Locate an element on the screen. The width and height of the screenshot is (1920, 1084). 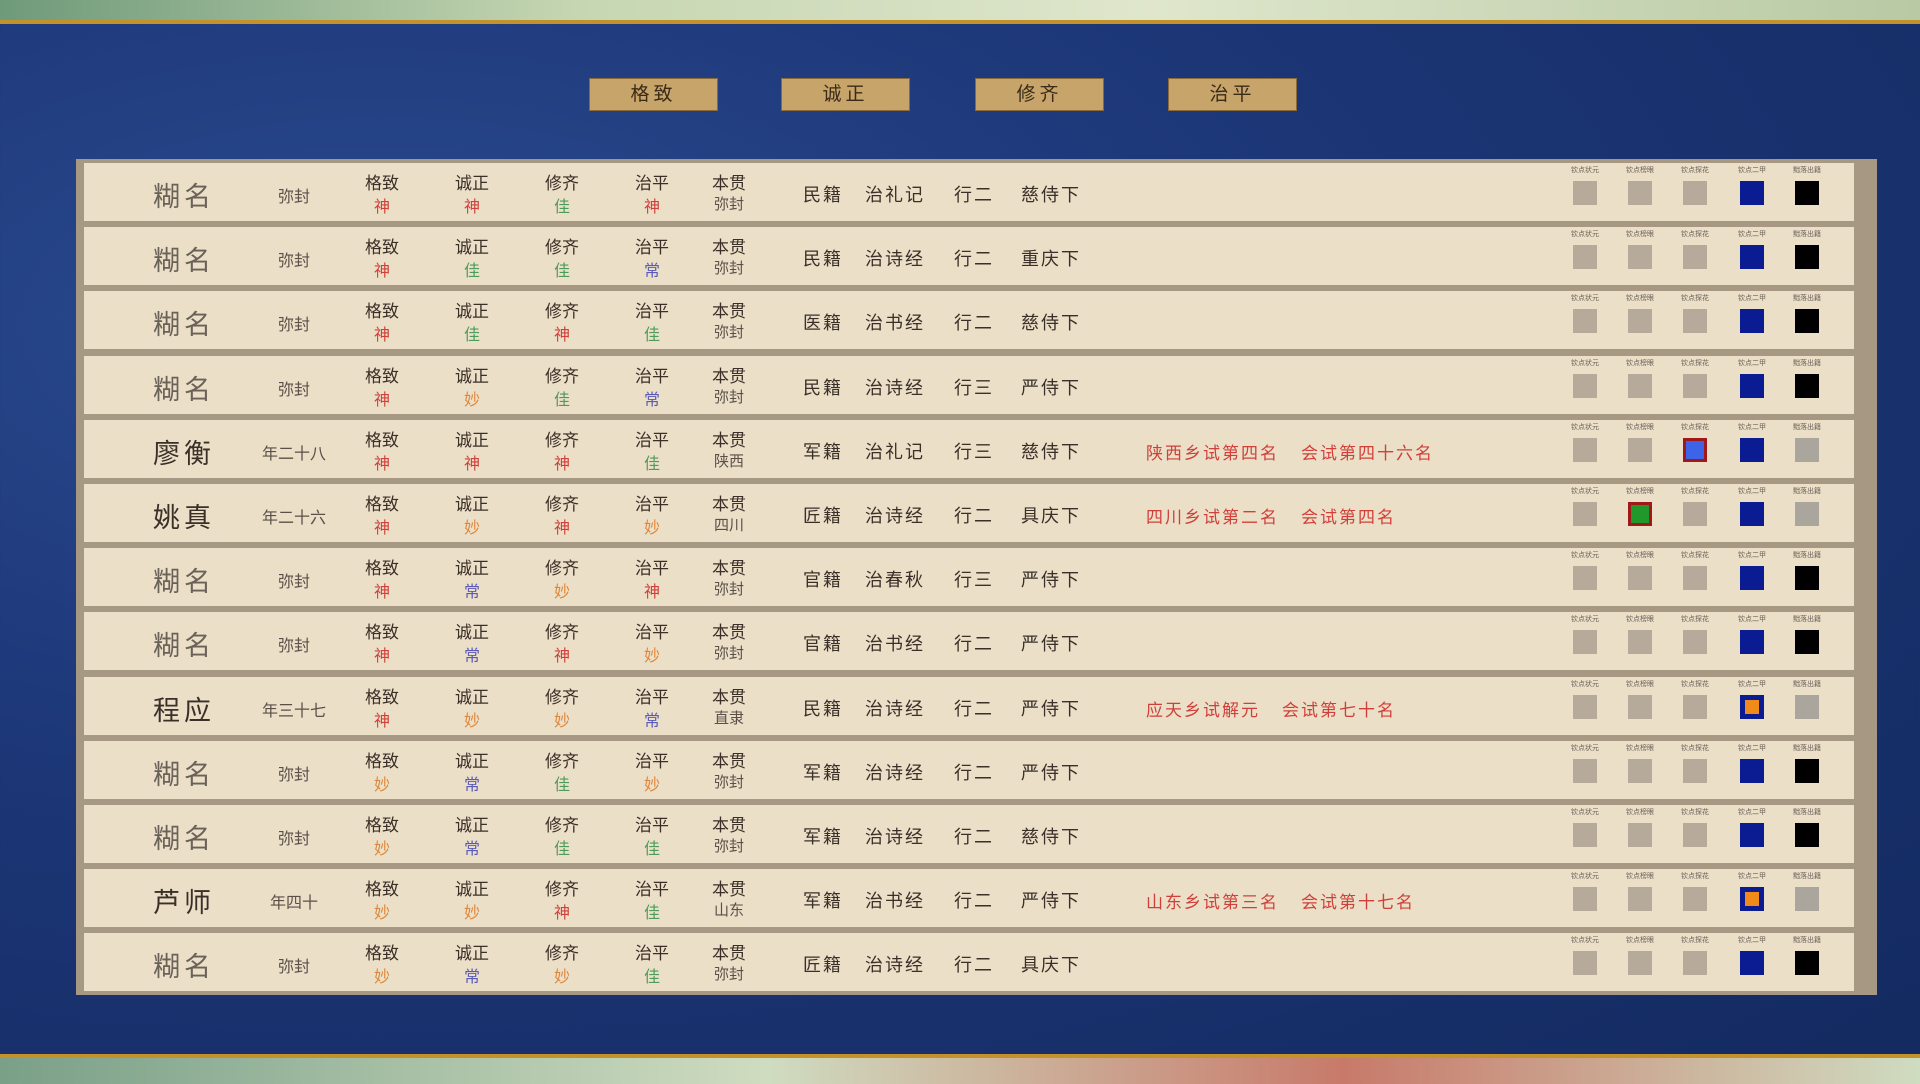
registry: 军籍 is located at coordinates (823, 901).